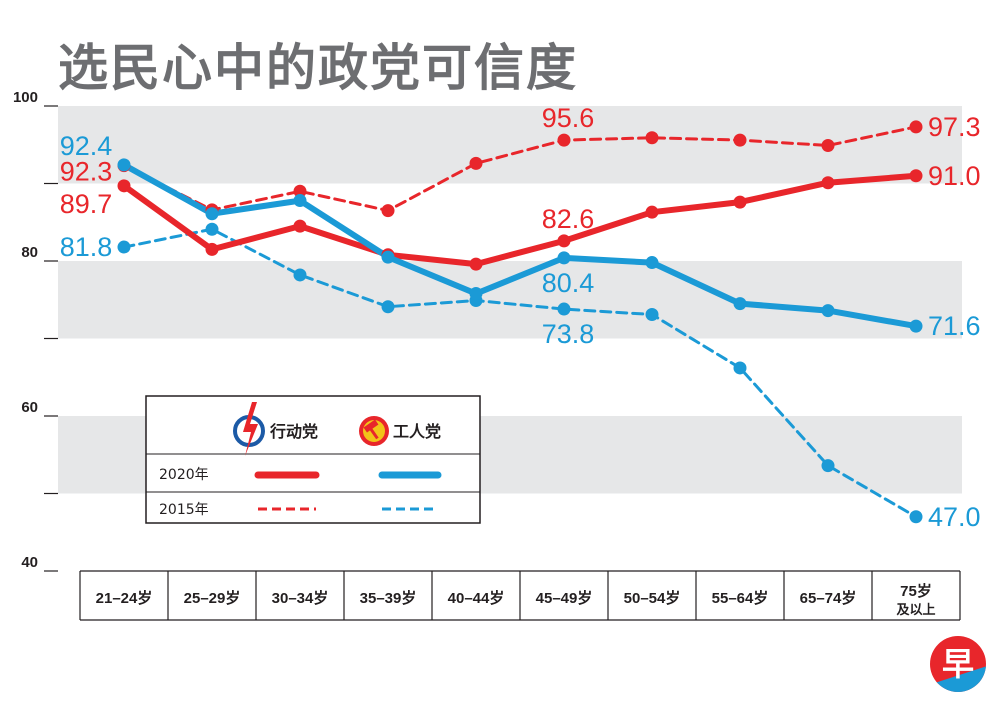 This screenshot has width=1000, height=726. I want to click on x-tick-label: 75岁及以上, so click(915, 599).